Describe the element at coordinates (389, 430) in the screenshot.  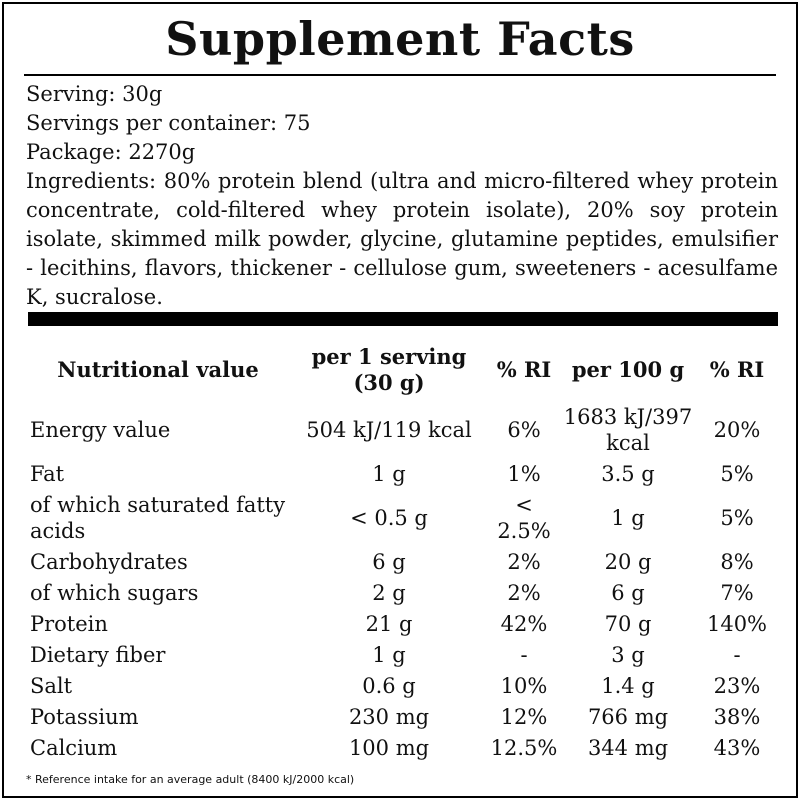
I see `cell-per-serving: 504 kJ/119 kcal` at that location.